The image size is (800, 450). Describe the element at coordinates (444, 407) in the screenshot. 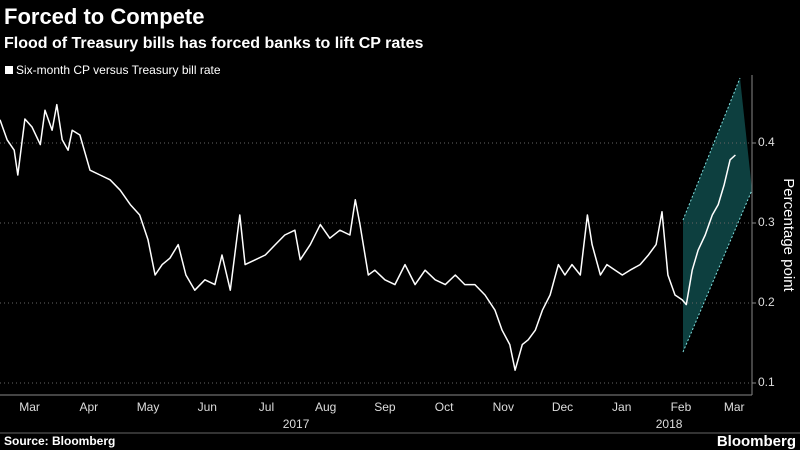

I see `x-tick-label: Oct` at that location.